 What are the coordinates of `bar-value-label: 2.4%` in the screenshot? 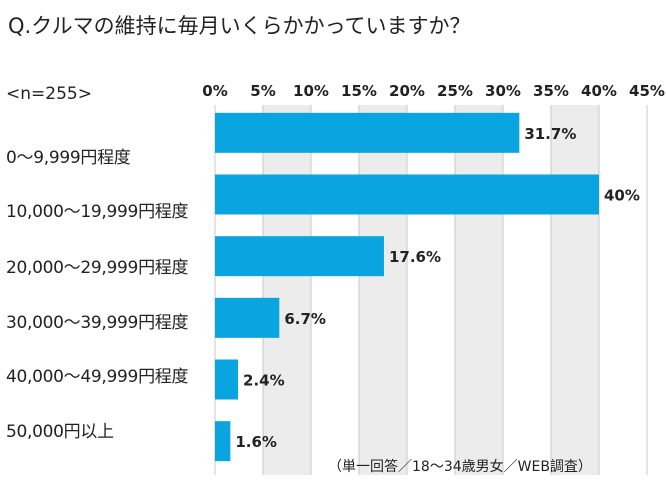 It's located at (264, 381).